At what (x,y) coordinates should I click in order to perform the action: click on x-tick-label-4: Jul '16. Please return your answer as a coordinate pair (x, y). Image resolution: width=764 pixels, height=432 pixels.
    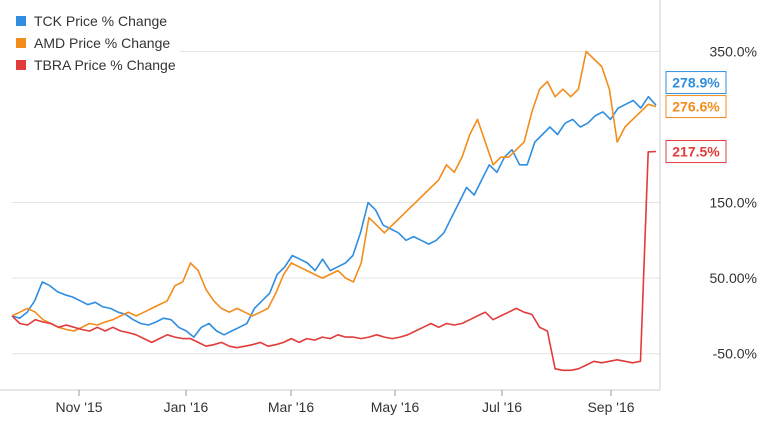
    Looking at the image, I should click on (502, 407).